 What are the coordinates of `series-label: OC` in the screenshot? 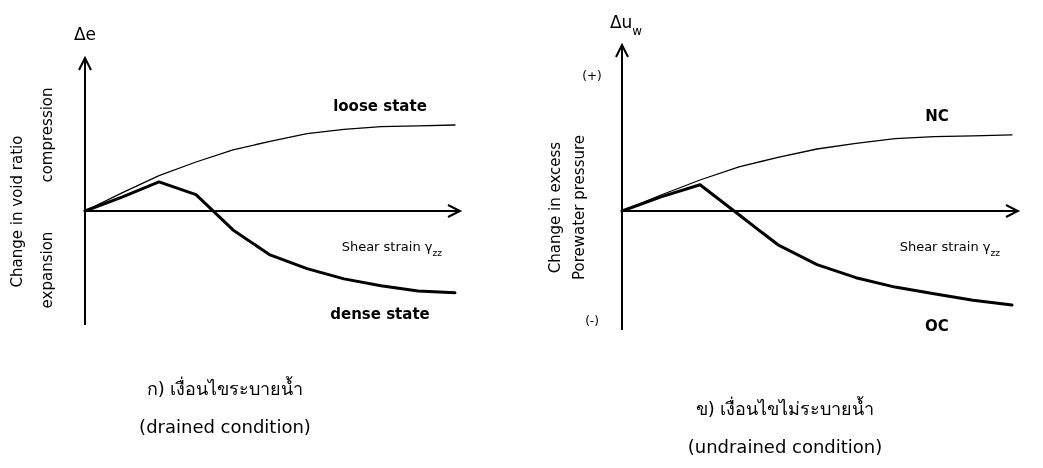 It's located at (937, 326).